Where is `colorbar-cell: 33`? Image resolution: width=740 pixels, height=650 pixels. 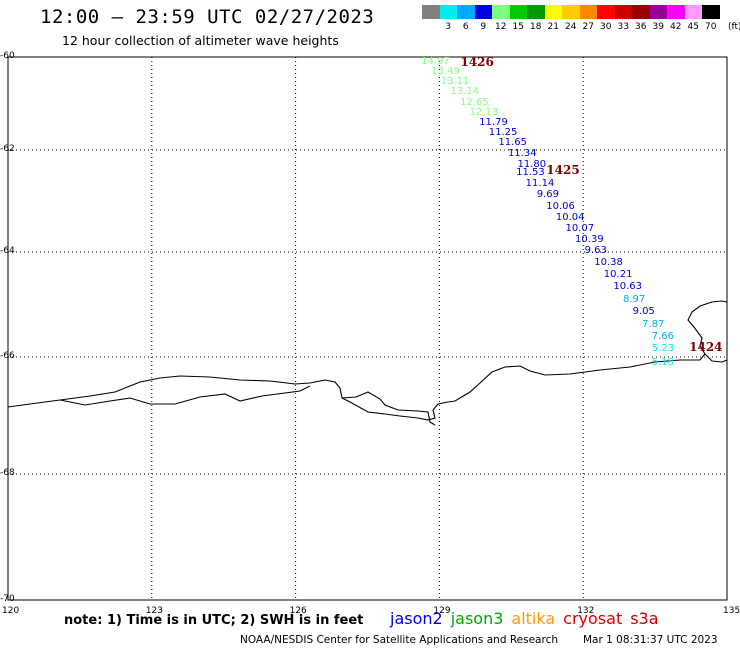
colorbar-cell: 33 is located at coordinates (623, 18).